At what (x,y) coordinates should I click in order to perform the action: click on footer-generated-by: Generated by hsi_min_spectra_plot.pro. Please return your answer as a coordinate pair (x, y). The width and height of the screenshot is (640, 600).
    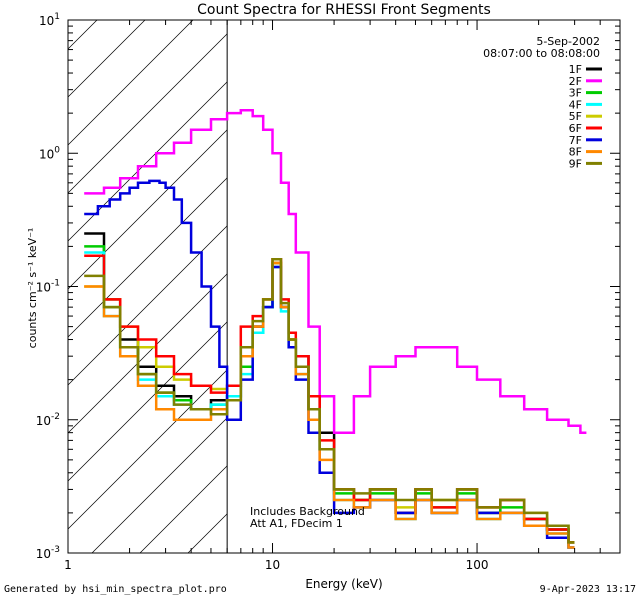
    Looking at the image, I should click on (115, 589).